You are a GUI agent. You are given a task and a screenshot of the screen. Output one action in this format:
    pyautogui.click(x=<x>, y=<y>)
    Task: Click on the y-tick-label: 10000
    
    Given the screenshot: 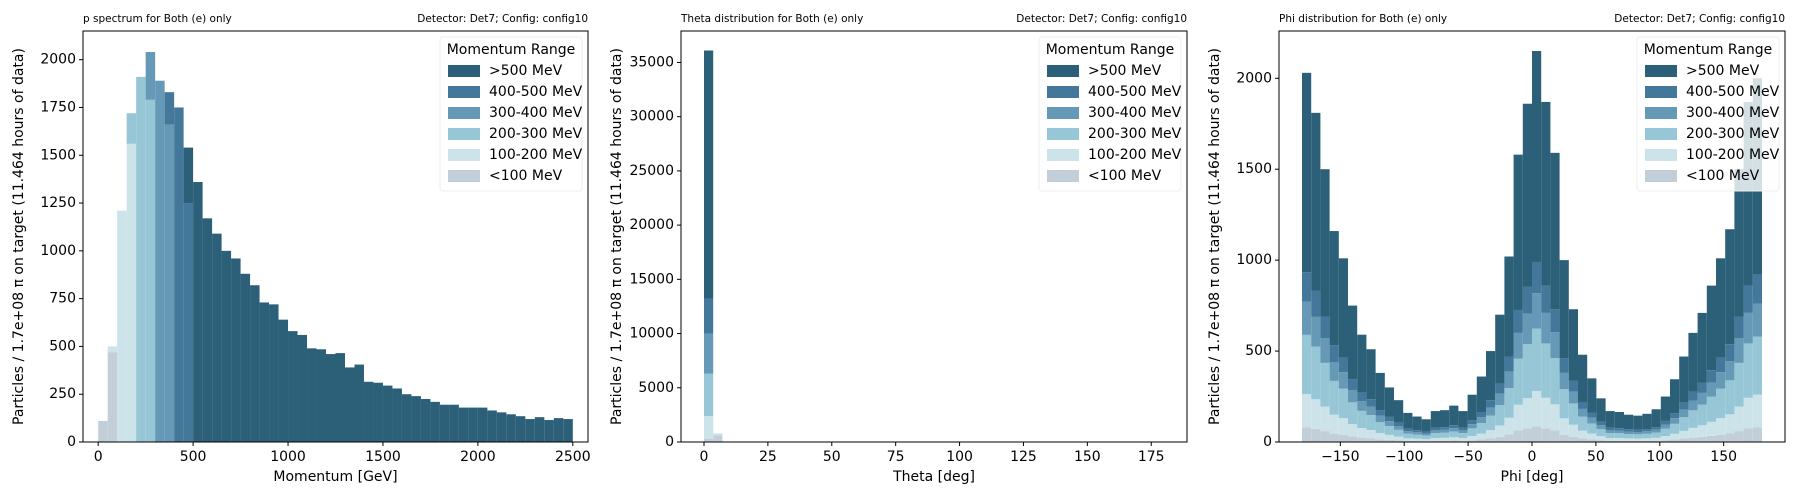 What is the action you would take?
    pyautogui.click(x=651, y=334)
    